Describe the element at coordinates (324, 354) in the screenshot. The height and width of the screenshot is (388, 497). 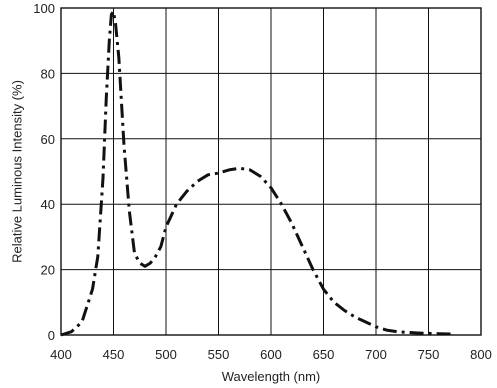
I see `x-tick-label: 650` at that location.